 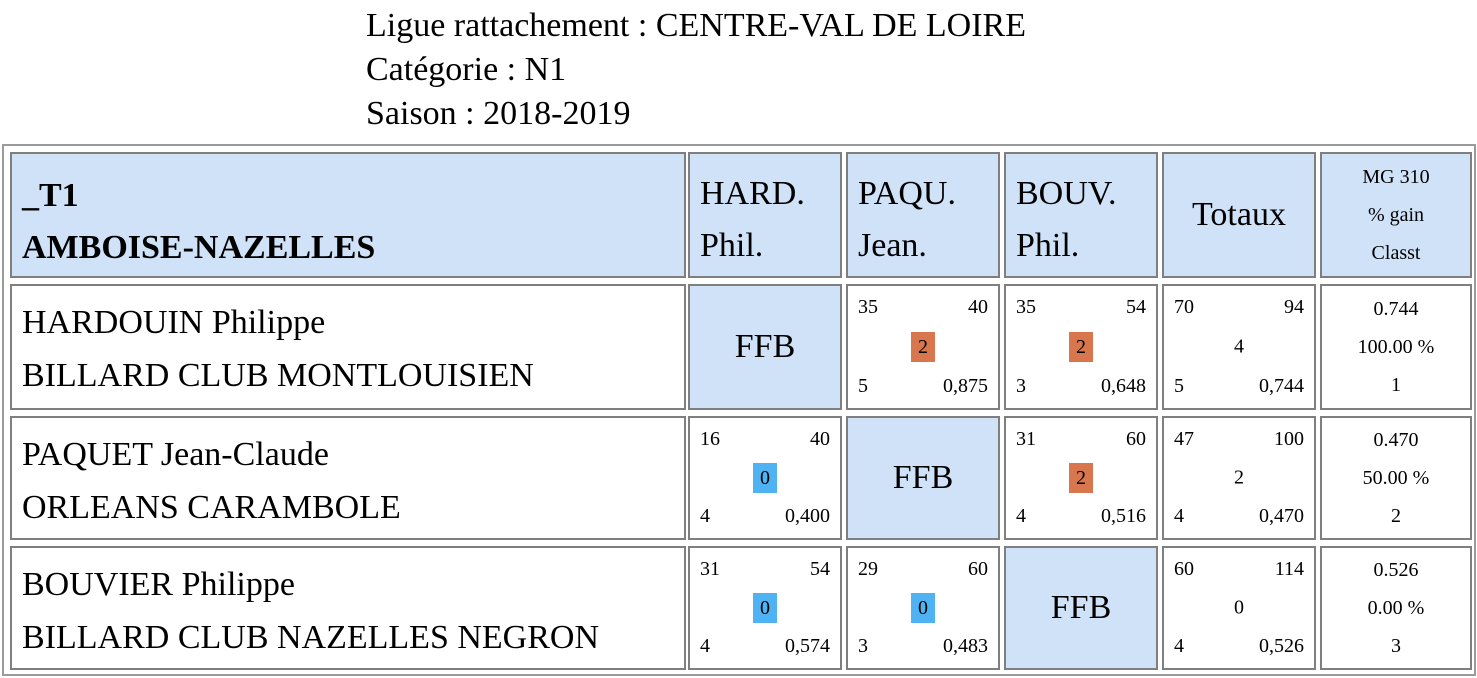 I want to click on ligue-label: Ligue rattachement : CENTRE-VAL DE LOIRE, so click(x=696, y=25).